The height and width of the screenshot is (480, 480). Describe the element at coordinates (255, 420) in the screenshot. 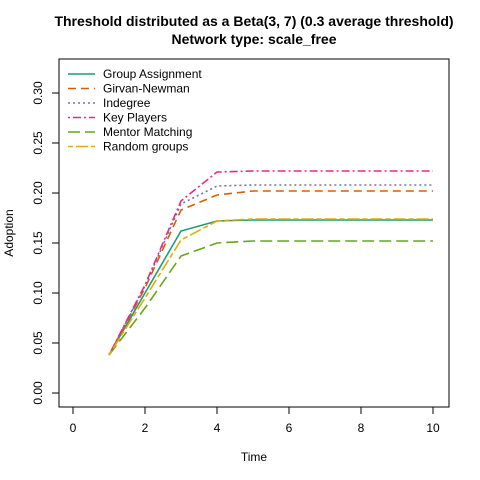

I see `x-axis: 0 2 4 6 8 10` at that location.